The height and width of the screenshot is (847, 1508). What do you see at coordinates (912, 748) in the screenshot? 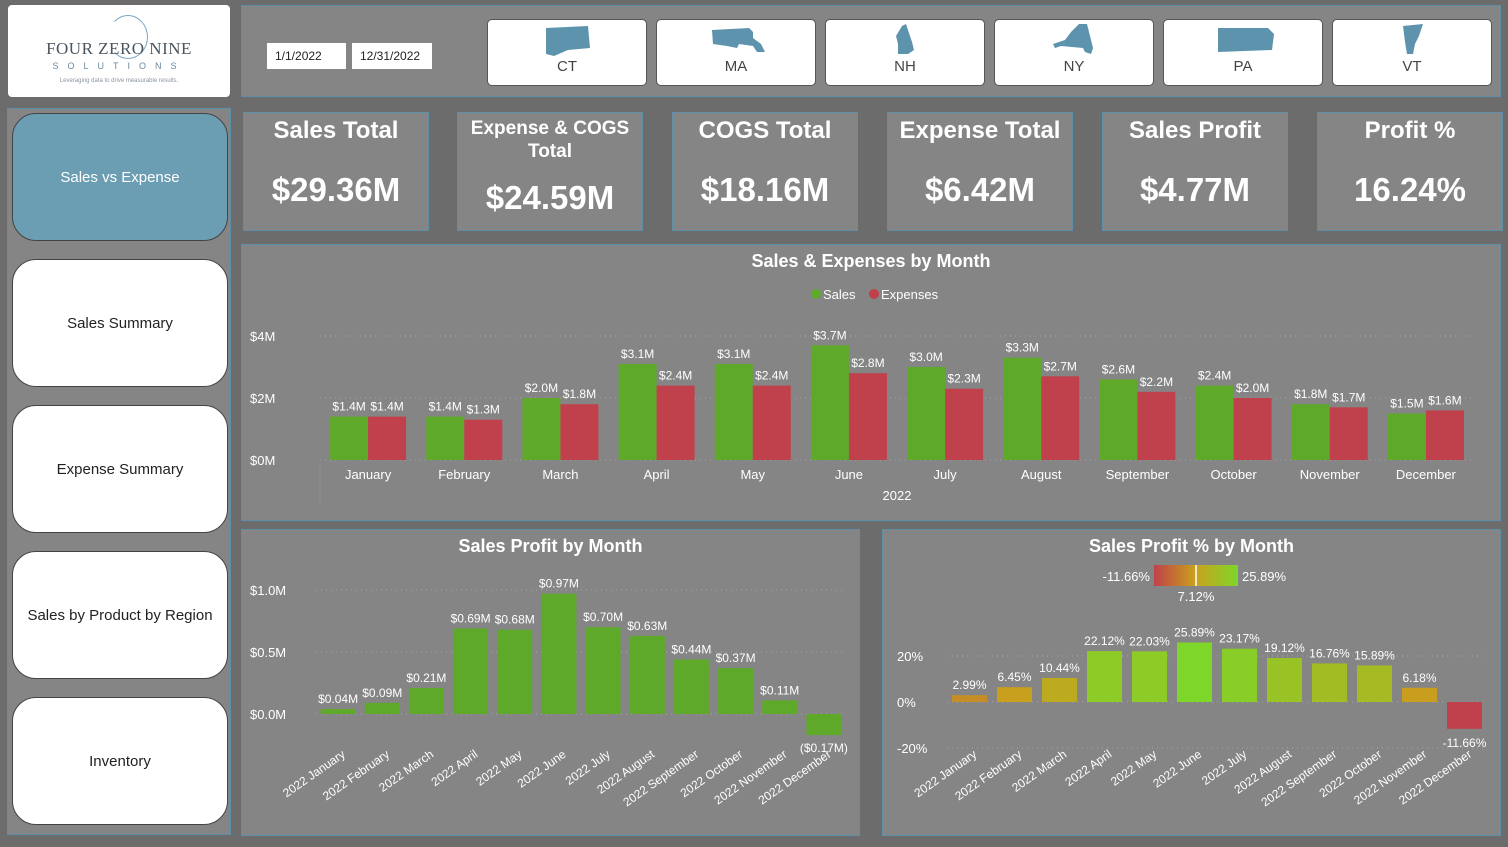
I see `y-tick-label: -20%` at bounding box center [912, 748].